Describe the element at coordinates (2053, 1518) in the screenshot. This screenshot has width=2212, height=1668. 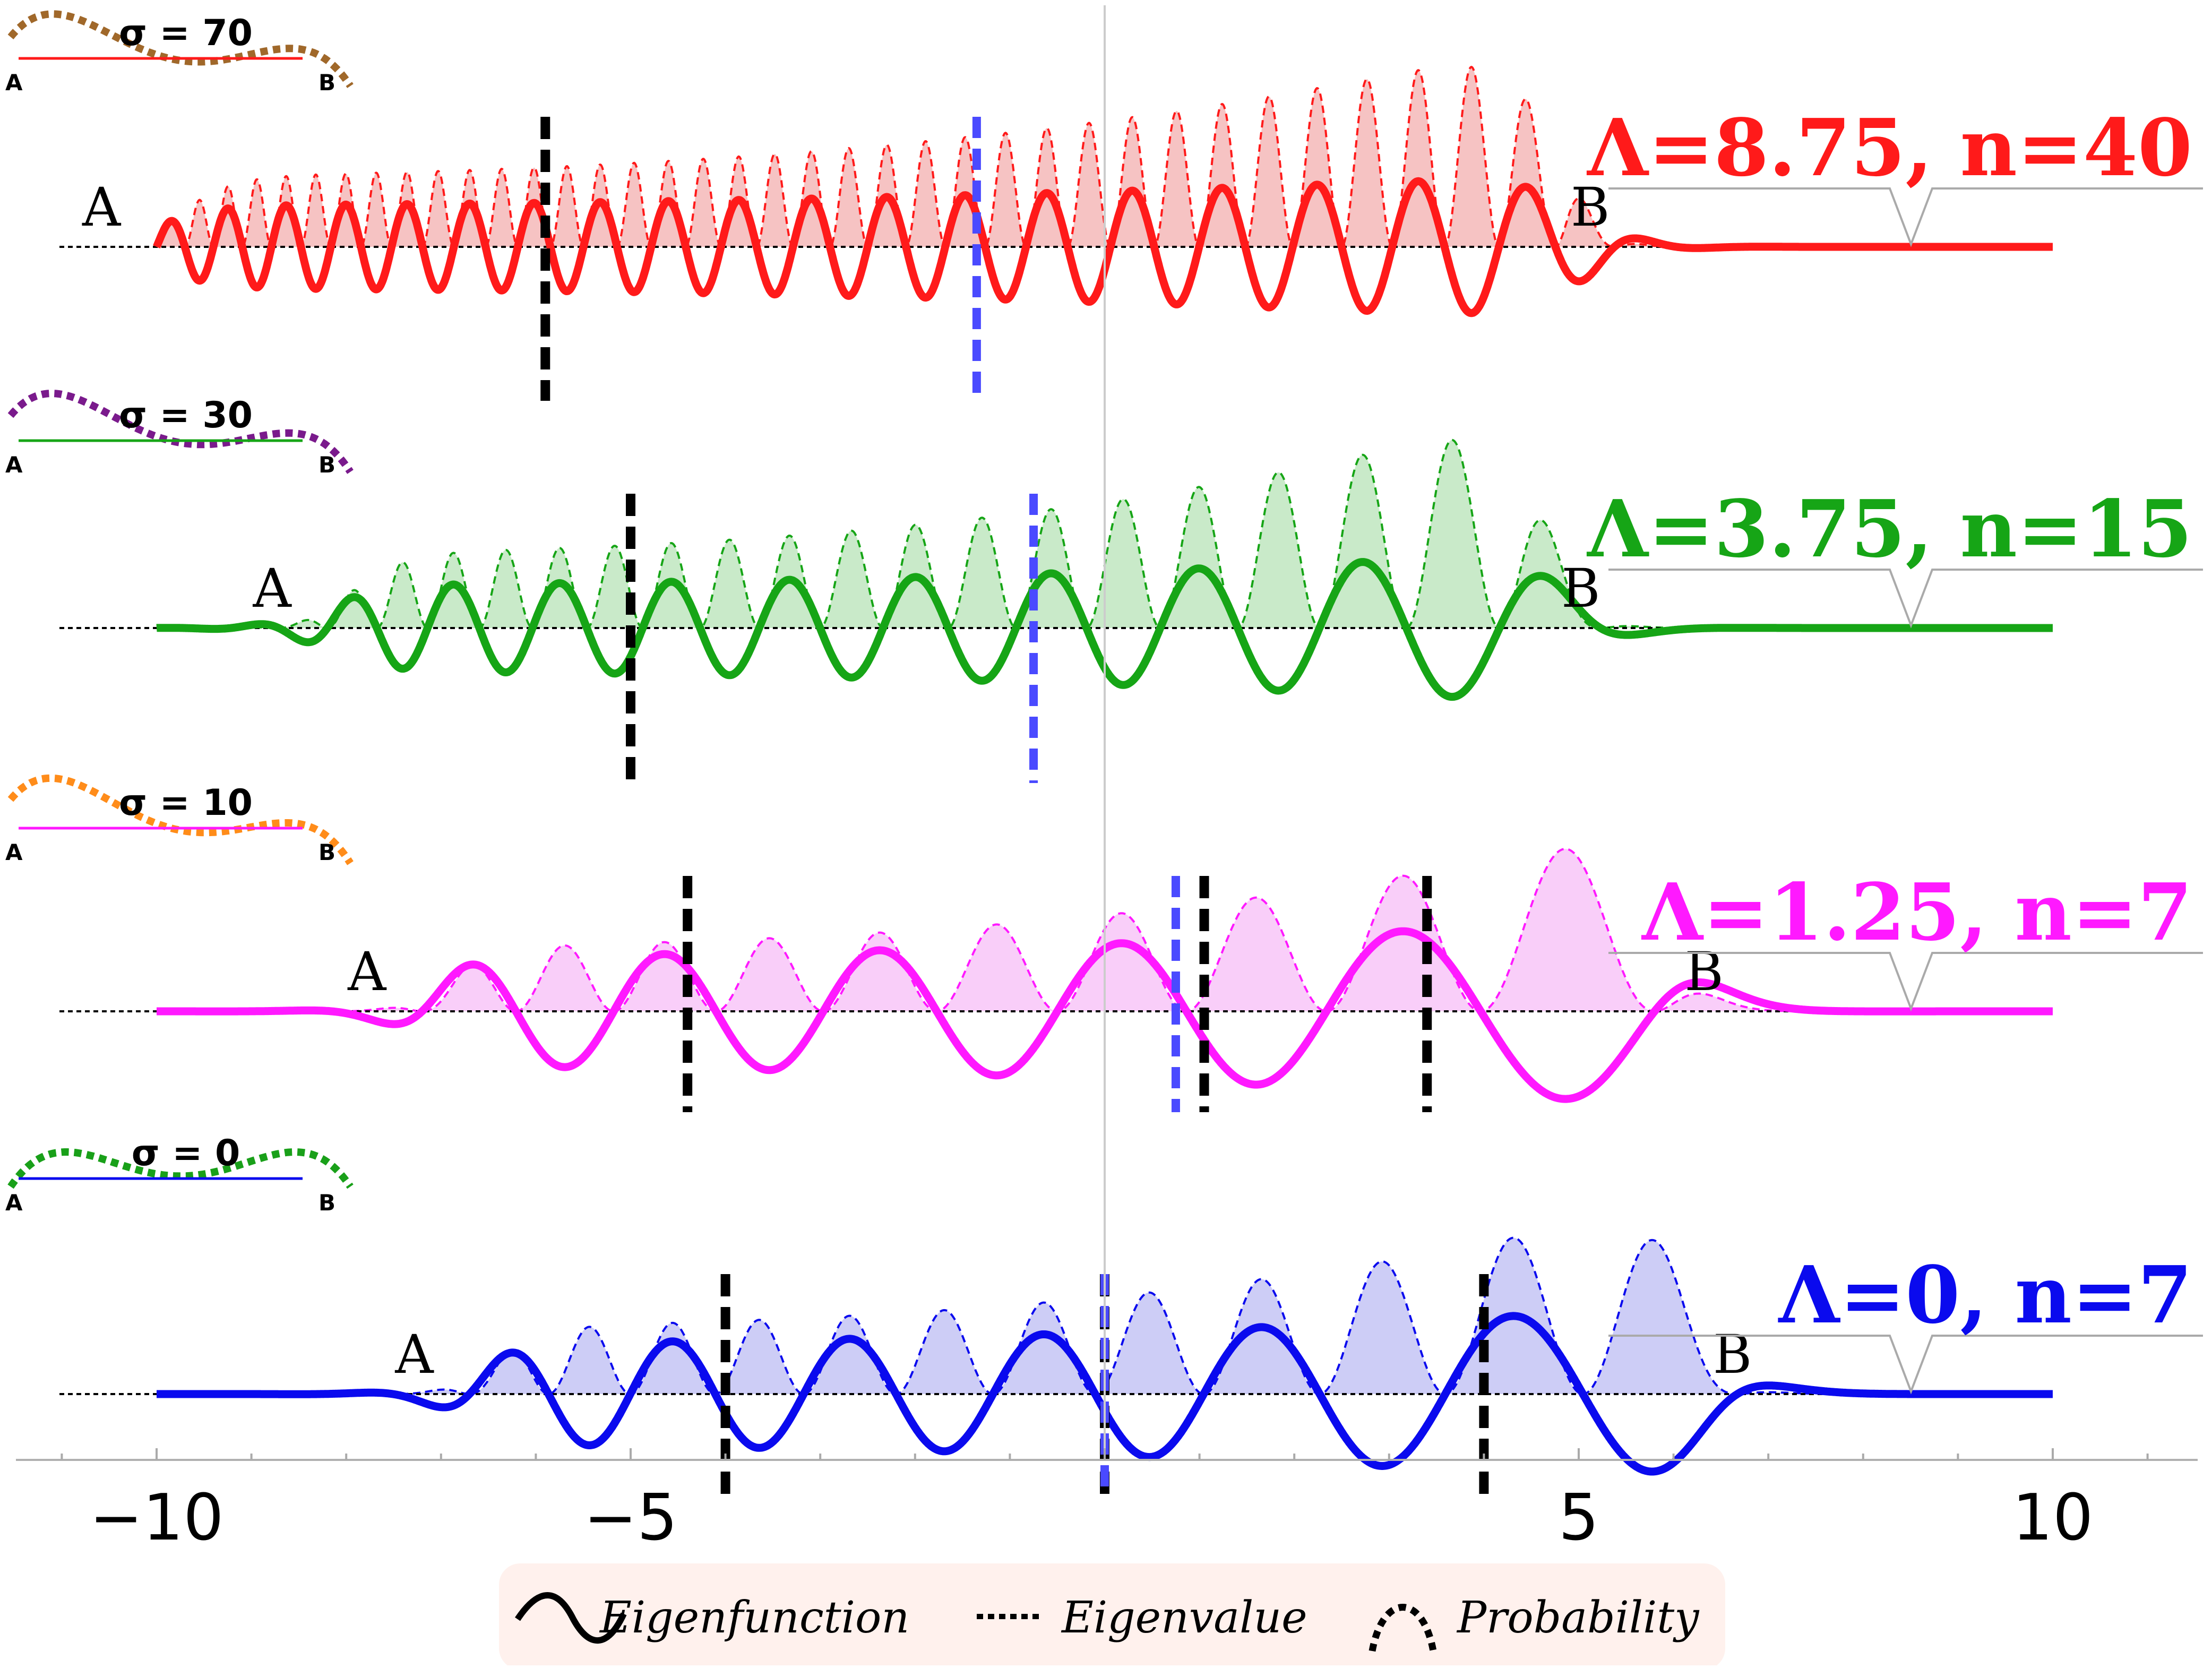
I see `tick-label-3: 10` at that location.